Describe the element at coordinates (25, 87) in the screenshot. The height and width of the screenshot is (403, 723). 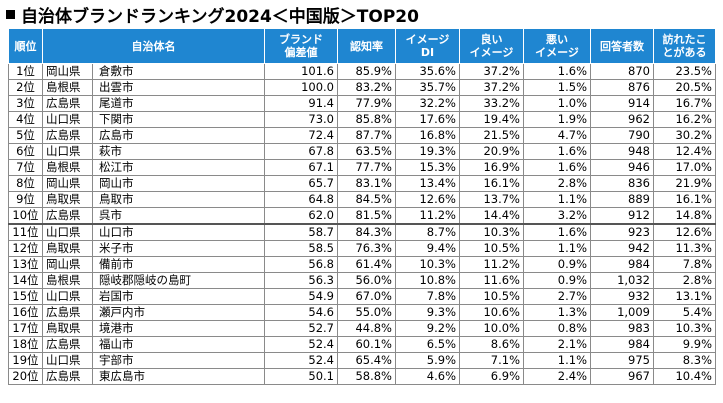
I see `rank-cell: 2位` at that location.